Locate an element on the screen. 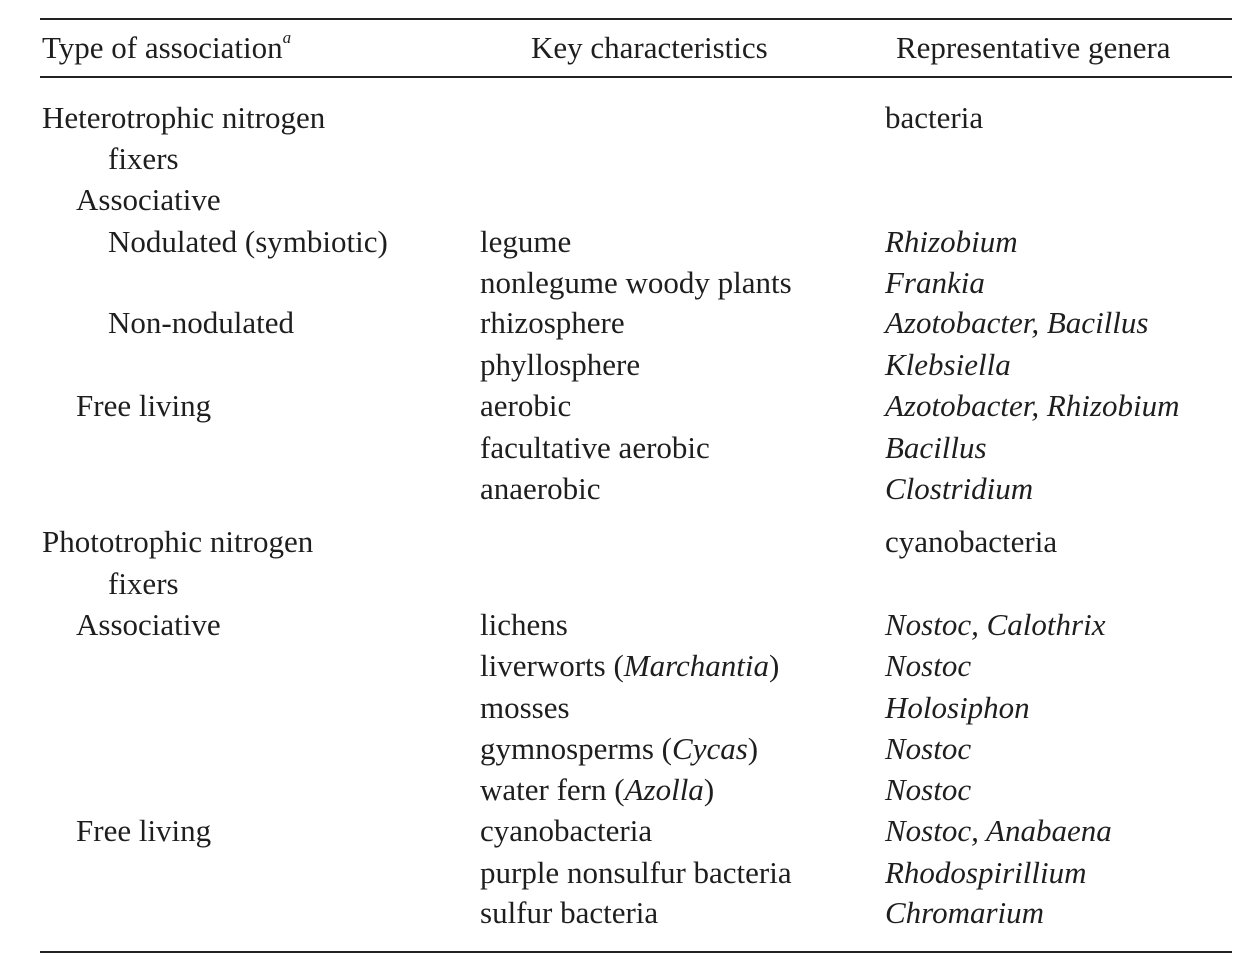 Image resolution: width=1260 pixels, height=963 pixels. genera-cell: Rhizobium is located at coordinates (951, 241).